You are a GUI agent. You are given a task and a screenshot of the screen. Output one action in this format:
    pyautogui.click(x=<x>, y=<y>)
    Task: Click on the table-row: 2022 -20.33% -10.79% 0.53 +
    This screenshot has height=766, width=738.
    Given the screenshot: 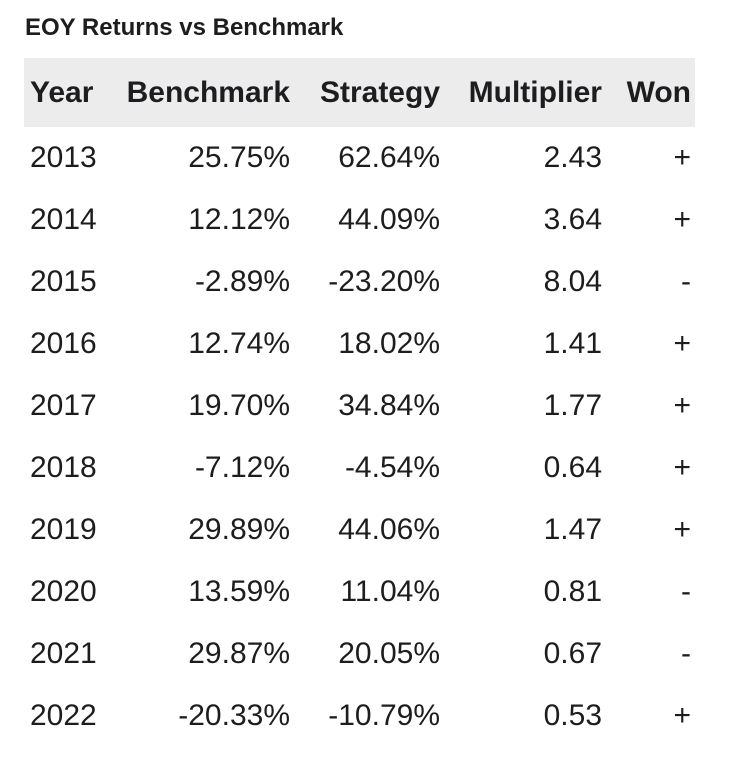 What is the action you would take?
    pyautogui.click(x=359, y=716)
    